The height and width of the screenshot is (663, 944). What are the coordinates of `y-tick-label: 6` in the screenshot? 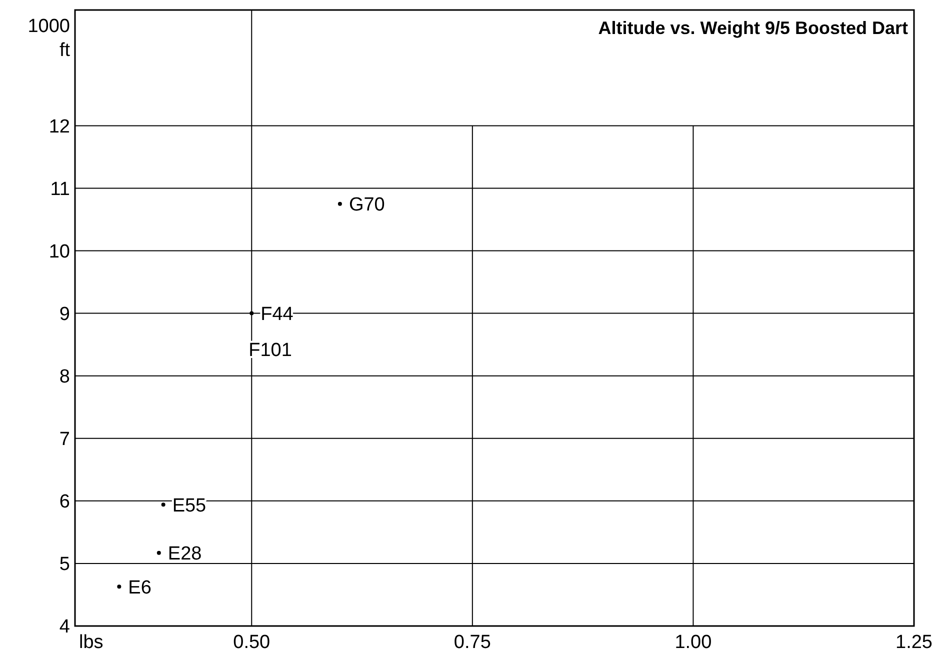 It's located at (64, 502).